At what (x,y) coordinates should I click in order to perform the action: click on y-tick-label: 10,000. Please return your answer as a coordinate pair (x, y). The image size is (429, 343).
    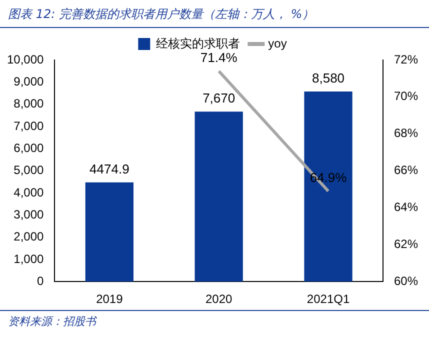
    Looking at the image, I should click on (25, 59).